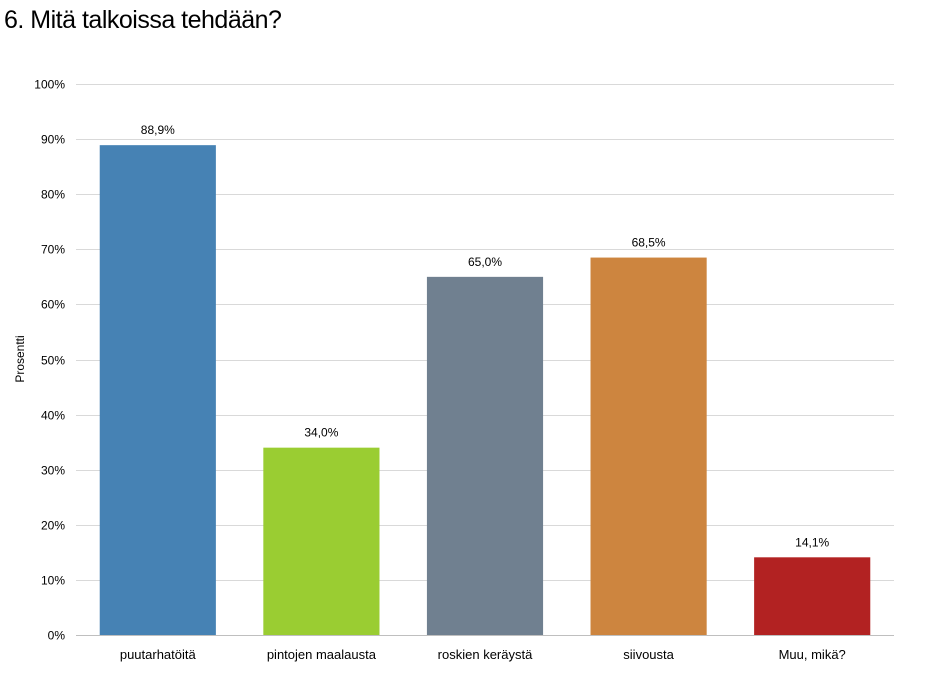 This screenshot has height=686, width=941. I want to click on y-tick-label: 100%, so click(49, 85).